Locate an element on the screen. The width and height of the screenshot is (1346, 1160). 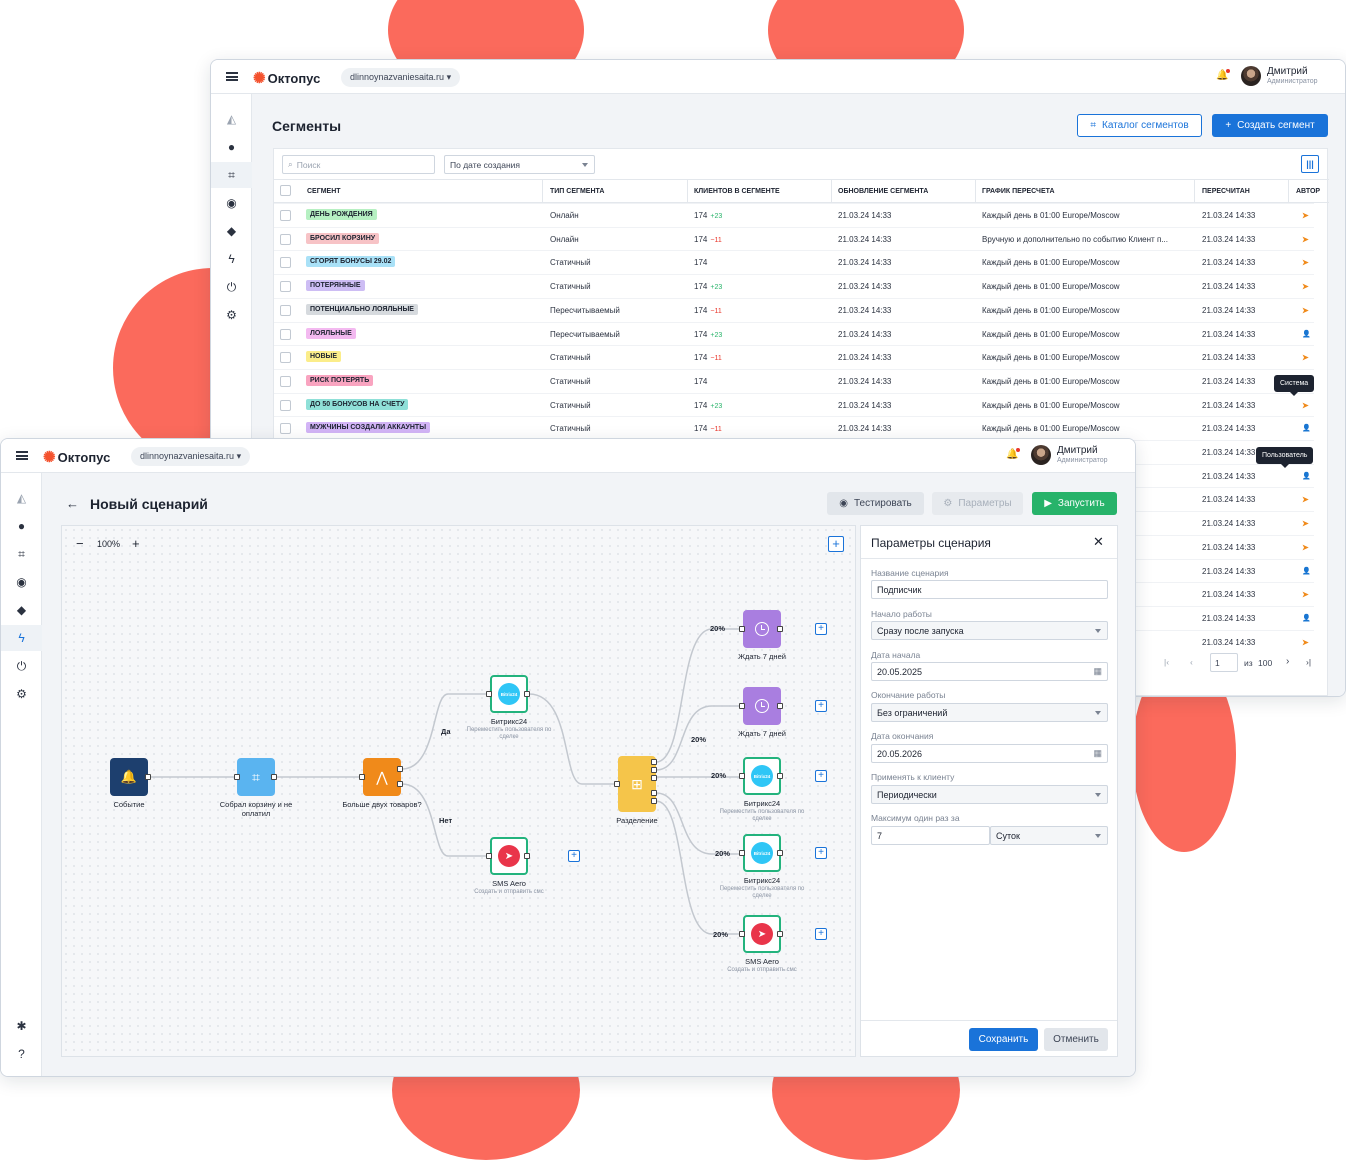
cart-node: ⌗ is located at coordinates (256, 777).